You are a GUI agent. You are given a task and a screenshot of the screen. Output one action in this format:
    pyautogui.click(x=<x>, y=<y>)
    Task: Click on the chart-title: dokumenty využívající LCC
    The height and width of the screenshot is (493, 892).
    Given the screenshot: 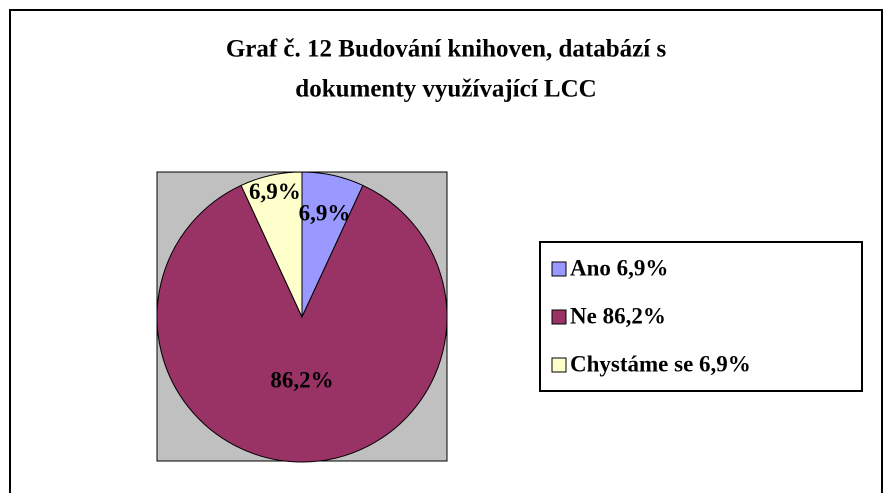 What is the action you would take?
    pyautogui.click(x=445, y=89)
    